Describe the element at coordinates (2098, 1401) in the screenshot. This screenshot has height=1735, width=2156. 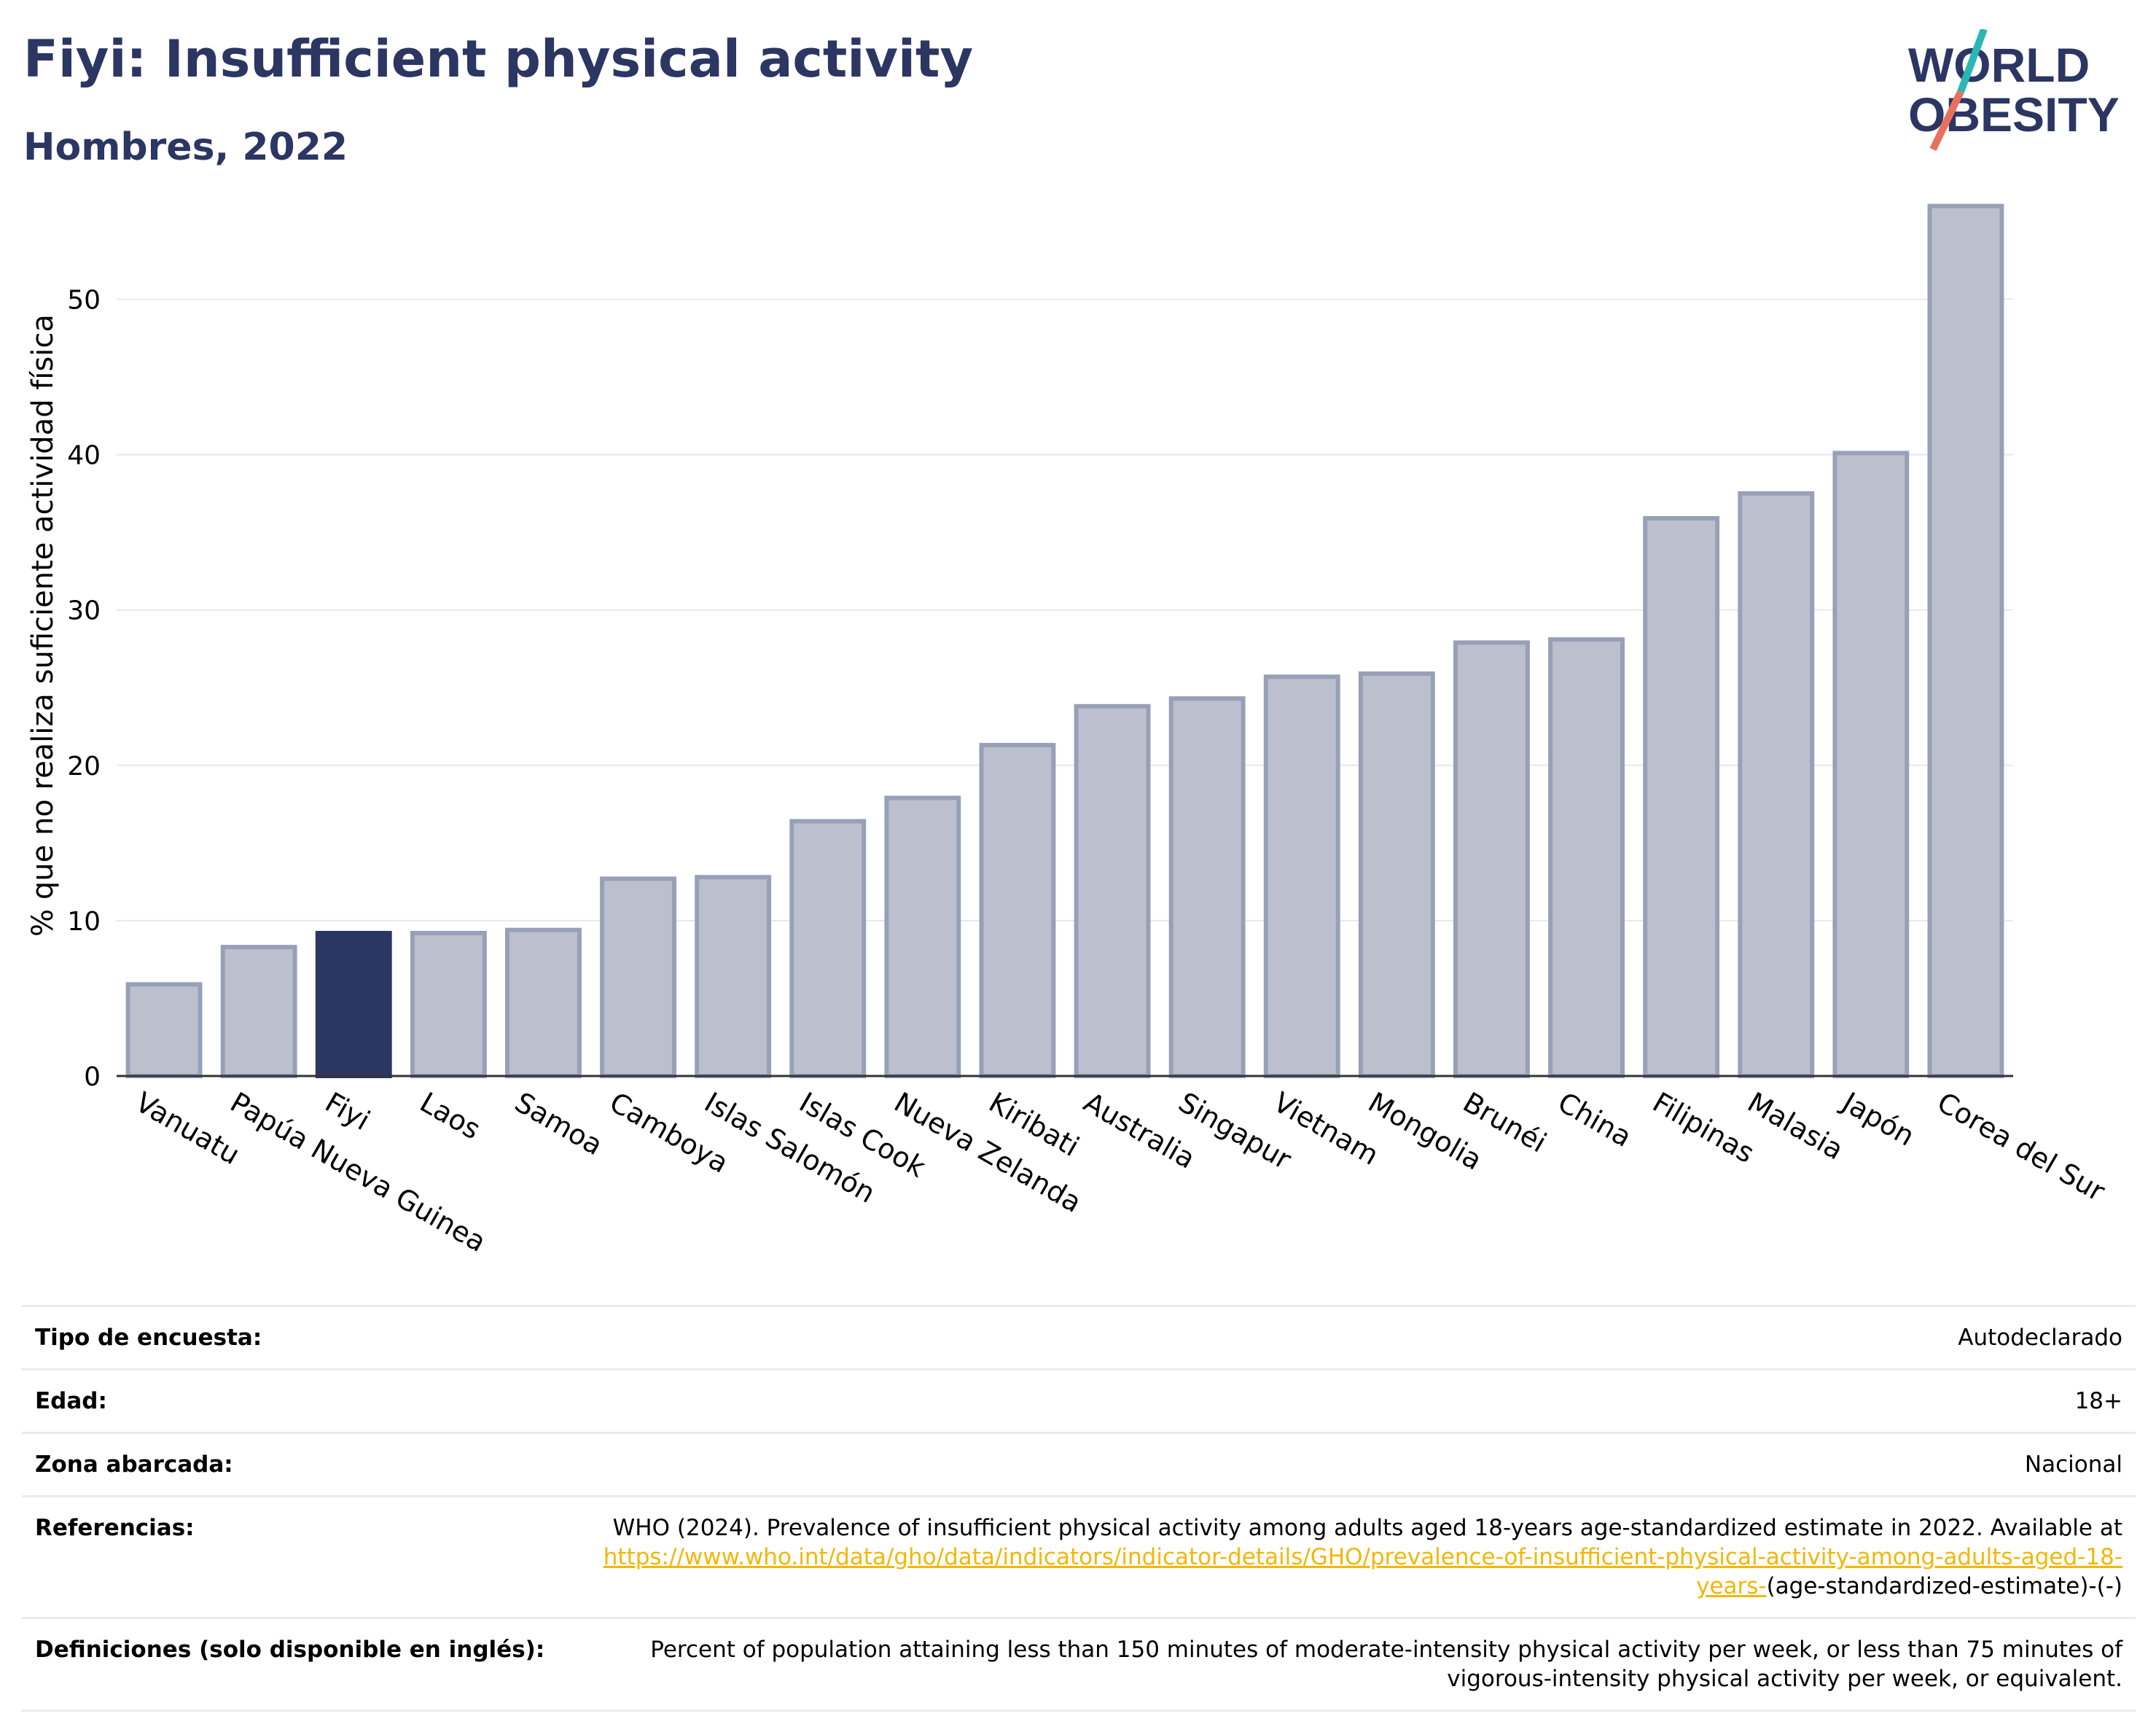
I see `meta-value: 18+` at that location.